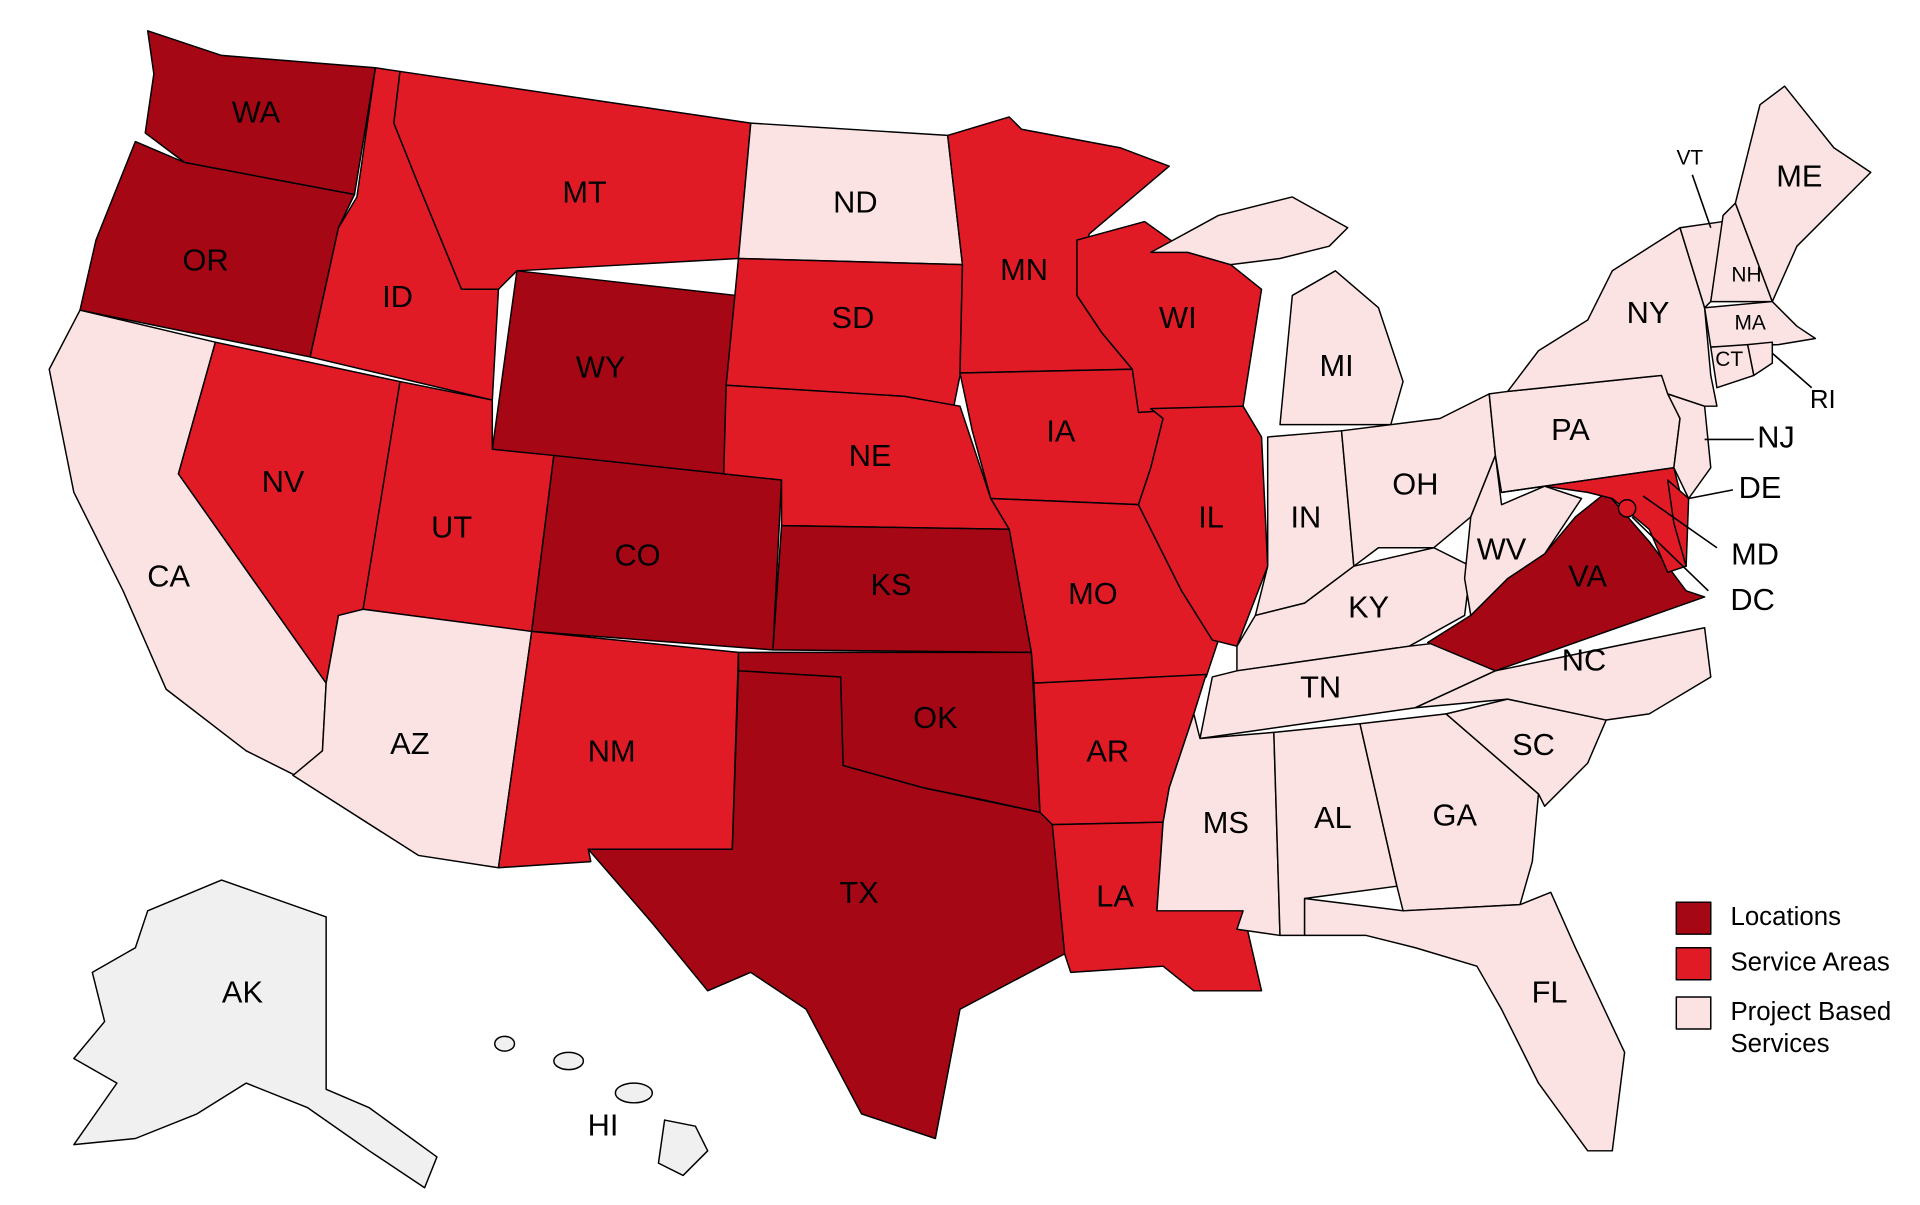  What do you see at coordinates (168, 576) in the screenshot?
I see `label-ca: CA` at bounding box center [168, 576].